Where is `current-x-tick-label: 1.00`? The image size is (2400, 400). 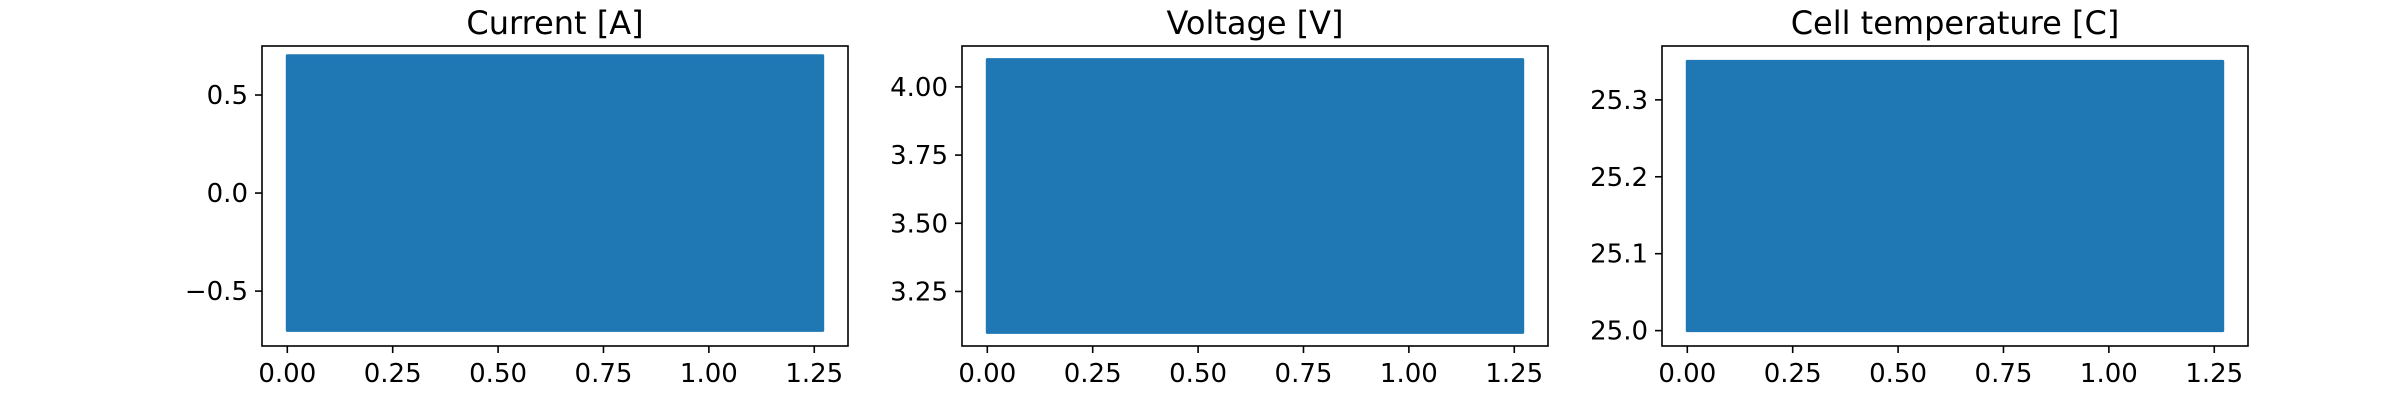
current-x-tick-label: 1.00 is located at coordinates (709, 374).